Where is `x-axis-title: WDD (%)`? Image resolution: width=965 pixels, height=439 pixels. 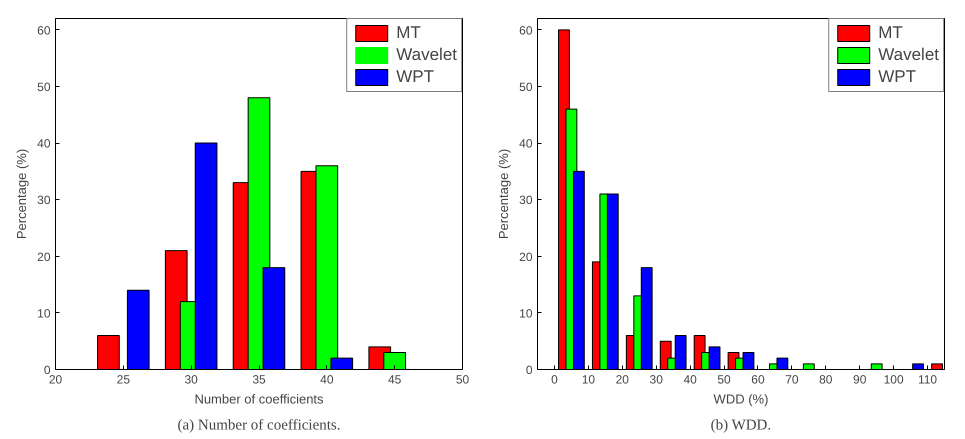 x-axis-title: WDD (%) is located at coordinates (741, 399).